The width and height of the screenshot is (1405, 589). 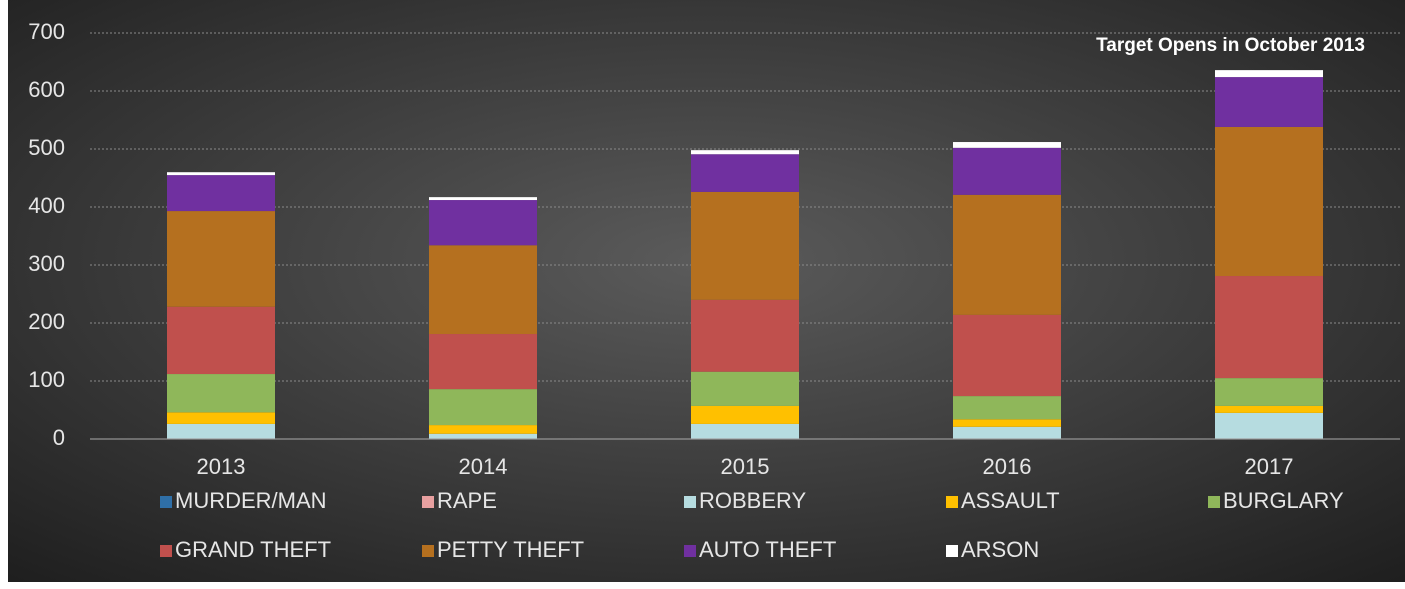 I want to click on legend-label: ROBBERY, so click(x=753, y=500).